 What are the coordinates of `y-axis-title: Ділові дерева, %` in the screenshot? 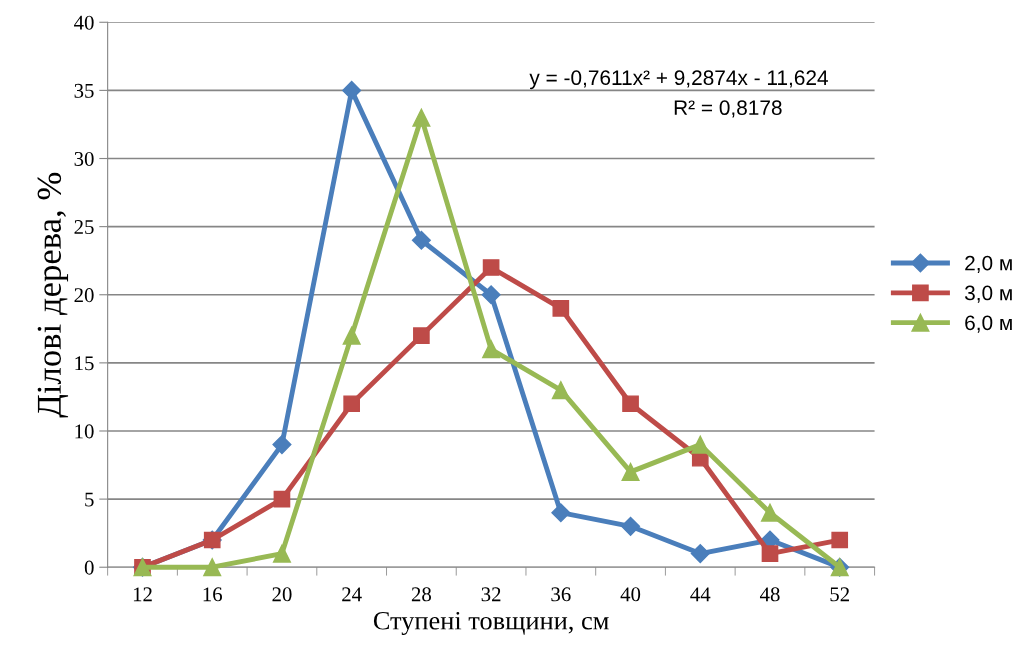 It's located at (53, 295).